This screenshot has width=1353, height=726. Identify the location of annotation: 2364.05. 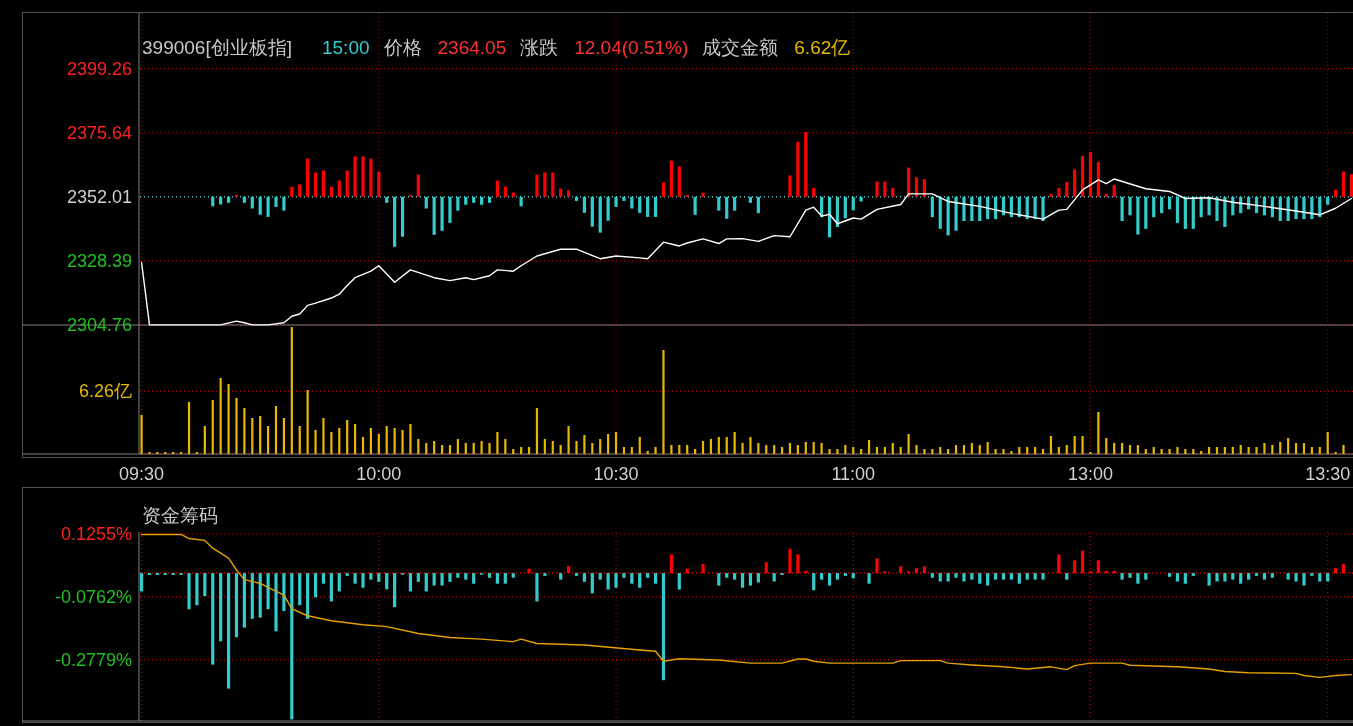
(472, 47).